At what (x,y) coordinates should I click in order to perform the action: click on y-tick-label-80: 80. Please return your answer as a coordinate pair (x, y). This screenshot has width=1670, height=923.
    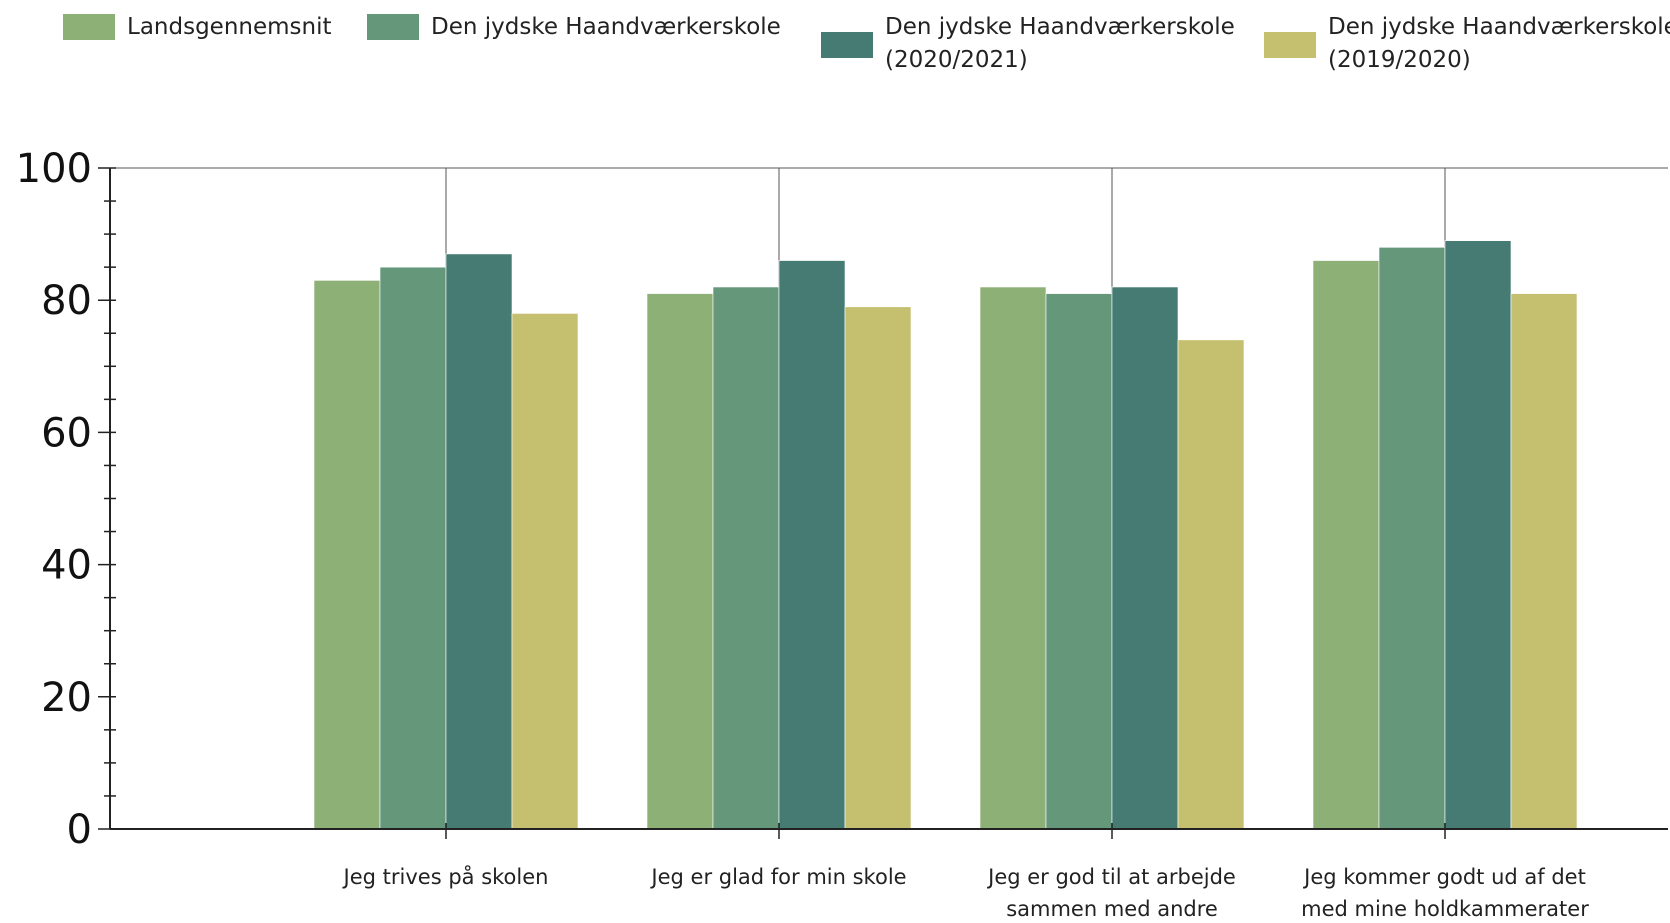
    Looking at the image, I should click on (66, 301).